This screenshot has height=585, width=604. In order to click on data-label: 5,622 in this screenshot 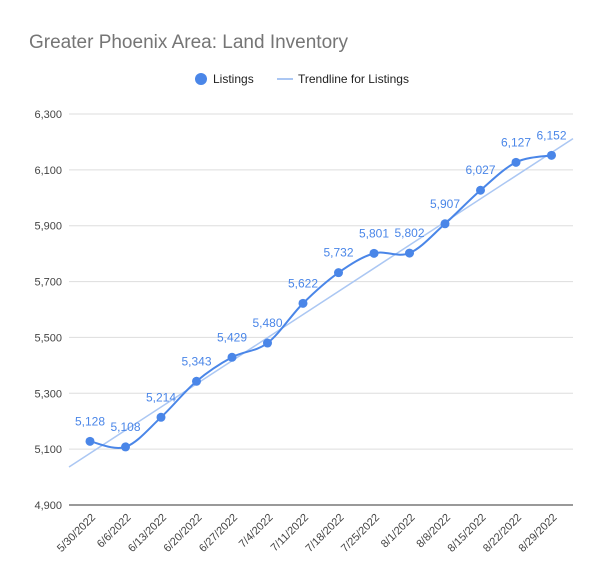, I will do `click(303, 283)`.